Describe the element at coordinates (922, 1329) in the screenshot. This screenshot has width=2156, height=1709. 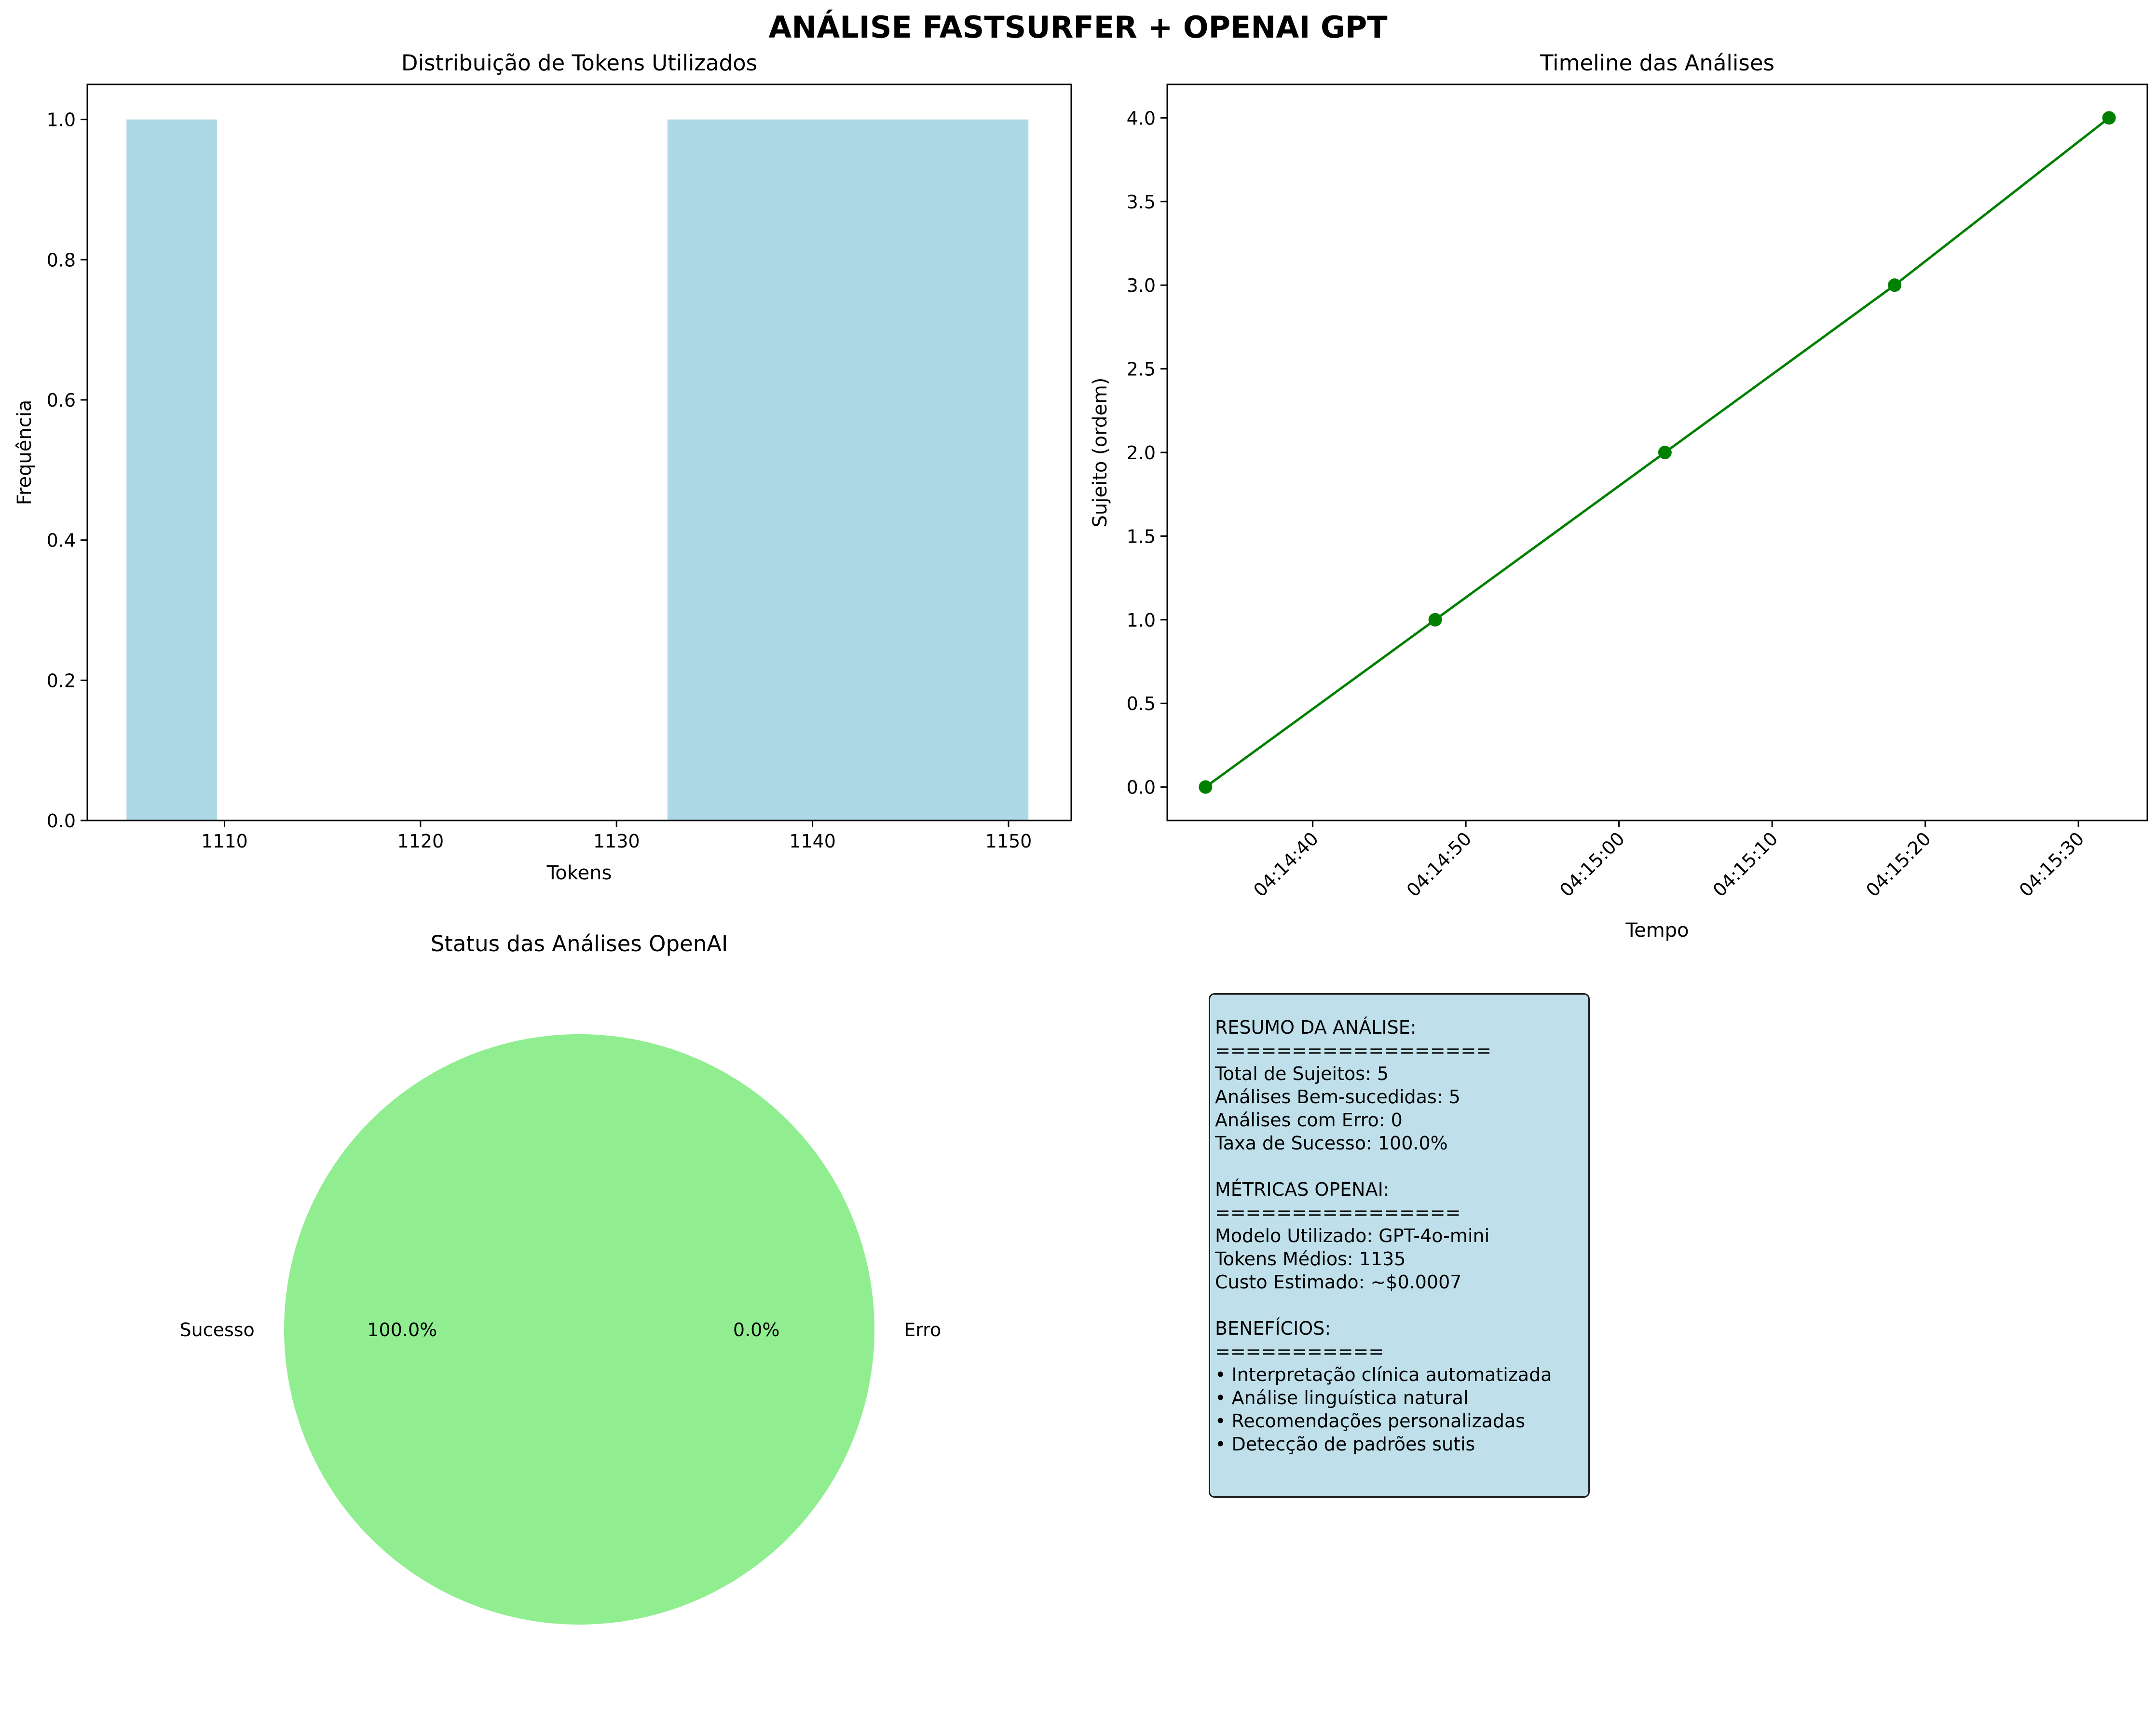
I see `pie-label: Erro` at that location.